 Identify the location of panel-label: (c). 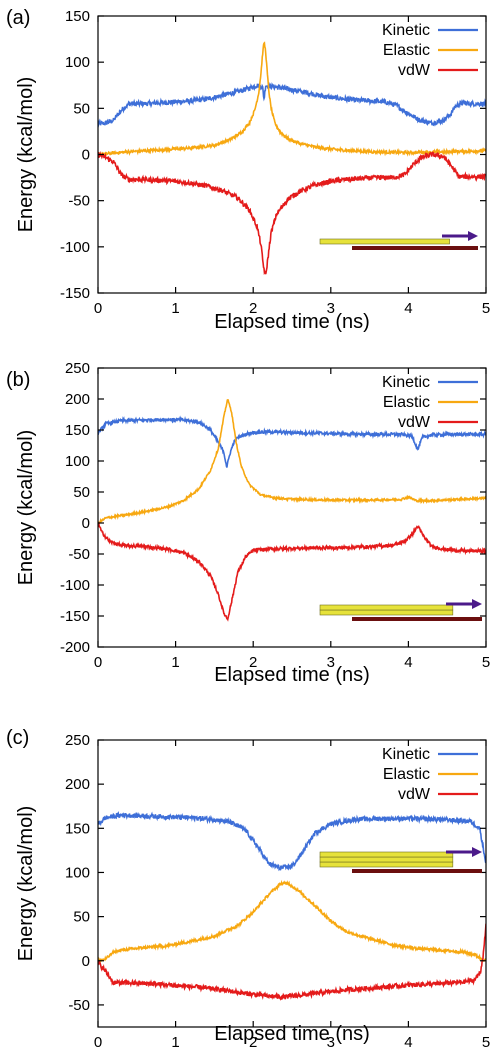
(17, 738).